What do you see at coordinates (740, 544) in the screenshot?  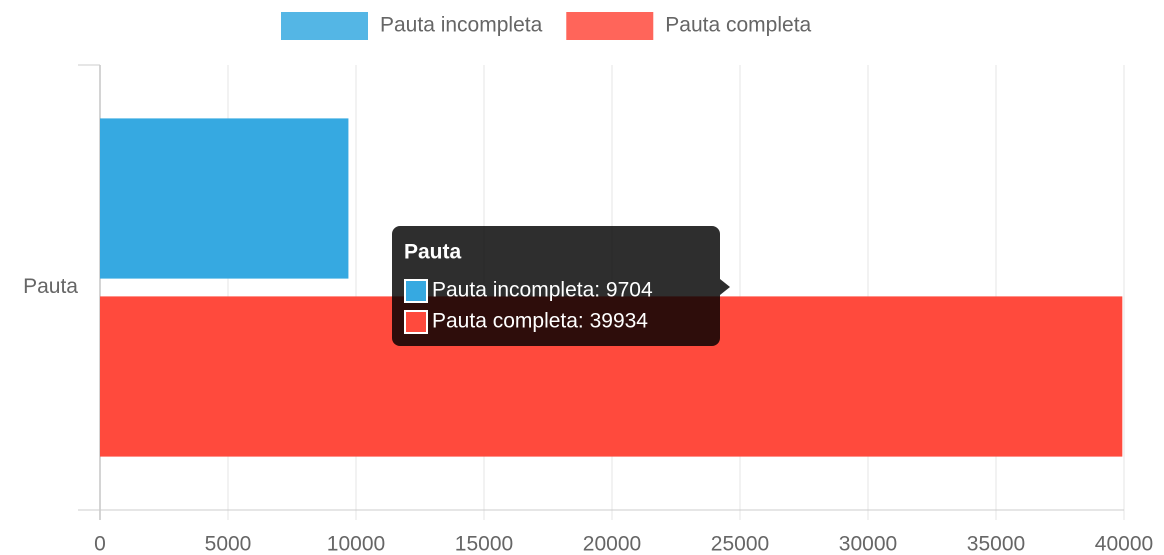 I see `x-tick-label: 25000` at bounding box center [740, 544].